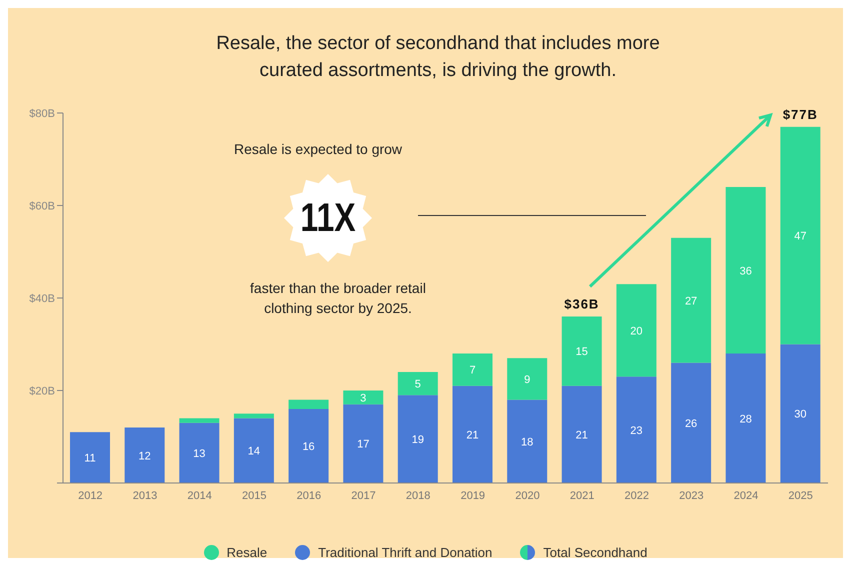 This screenshot has height=566, width=851. Describe the element at coordinates (691, 496) in the screenshot. I see `x-tick-label: 2023` at that location.